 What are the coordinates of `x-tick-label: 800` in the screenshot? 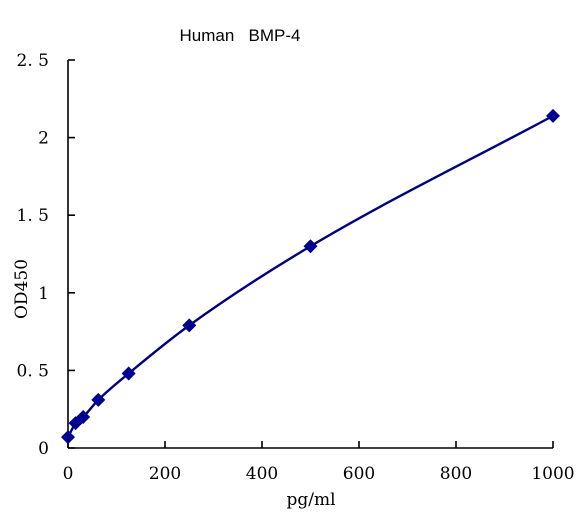 It's located at (456, 474).